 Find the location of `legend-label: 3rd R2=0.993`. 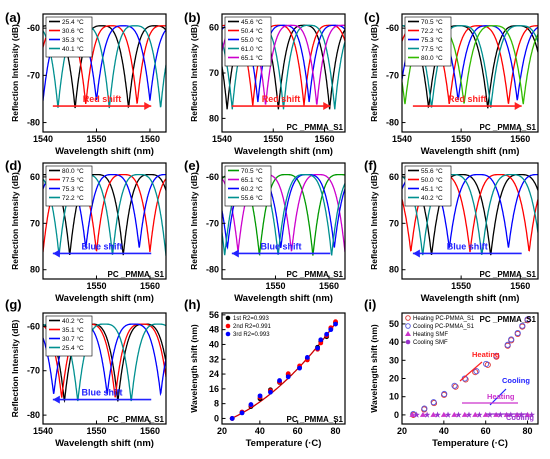

legend-label: 3rd R2=0.993 is located at coordinates (251, 335).